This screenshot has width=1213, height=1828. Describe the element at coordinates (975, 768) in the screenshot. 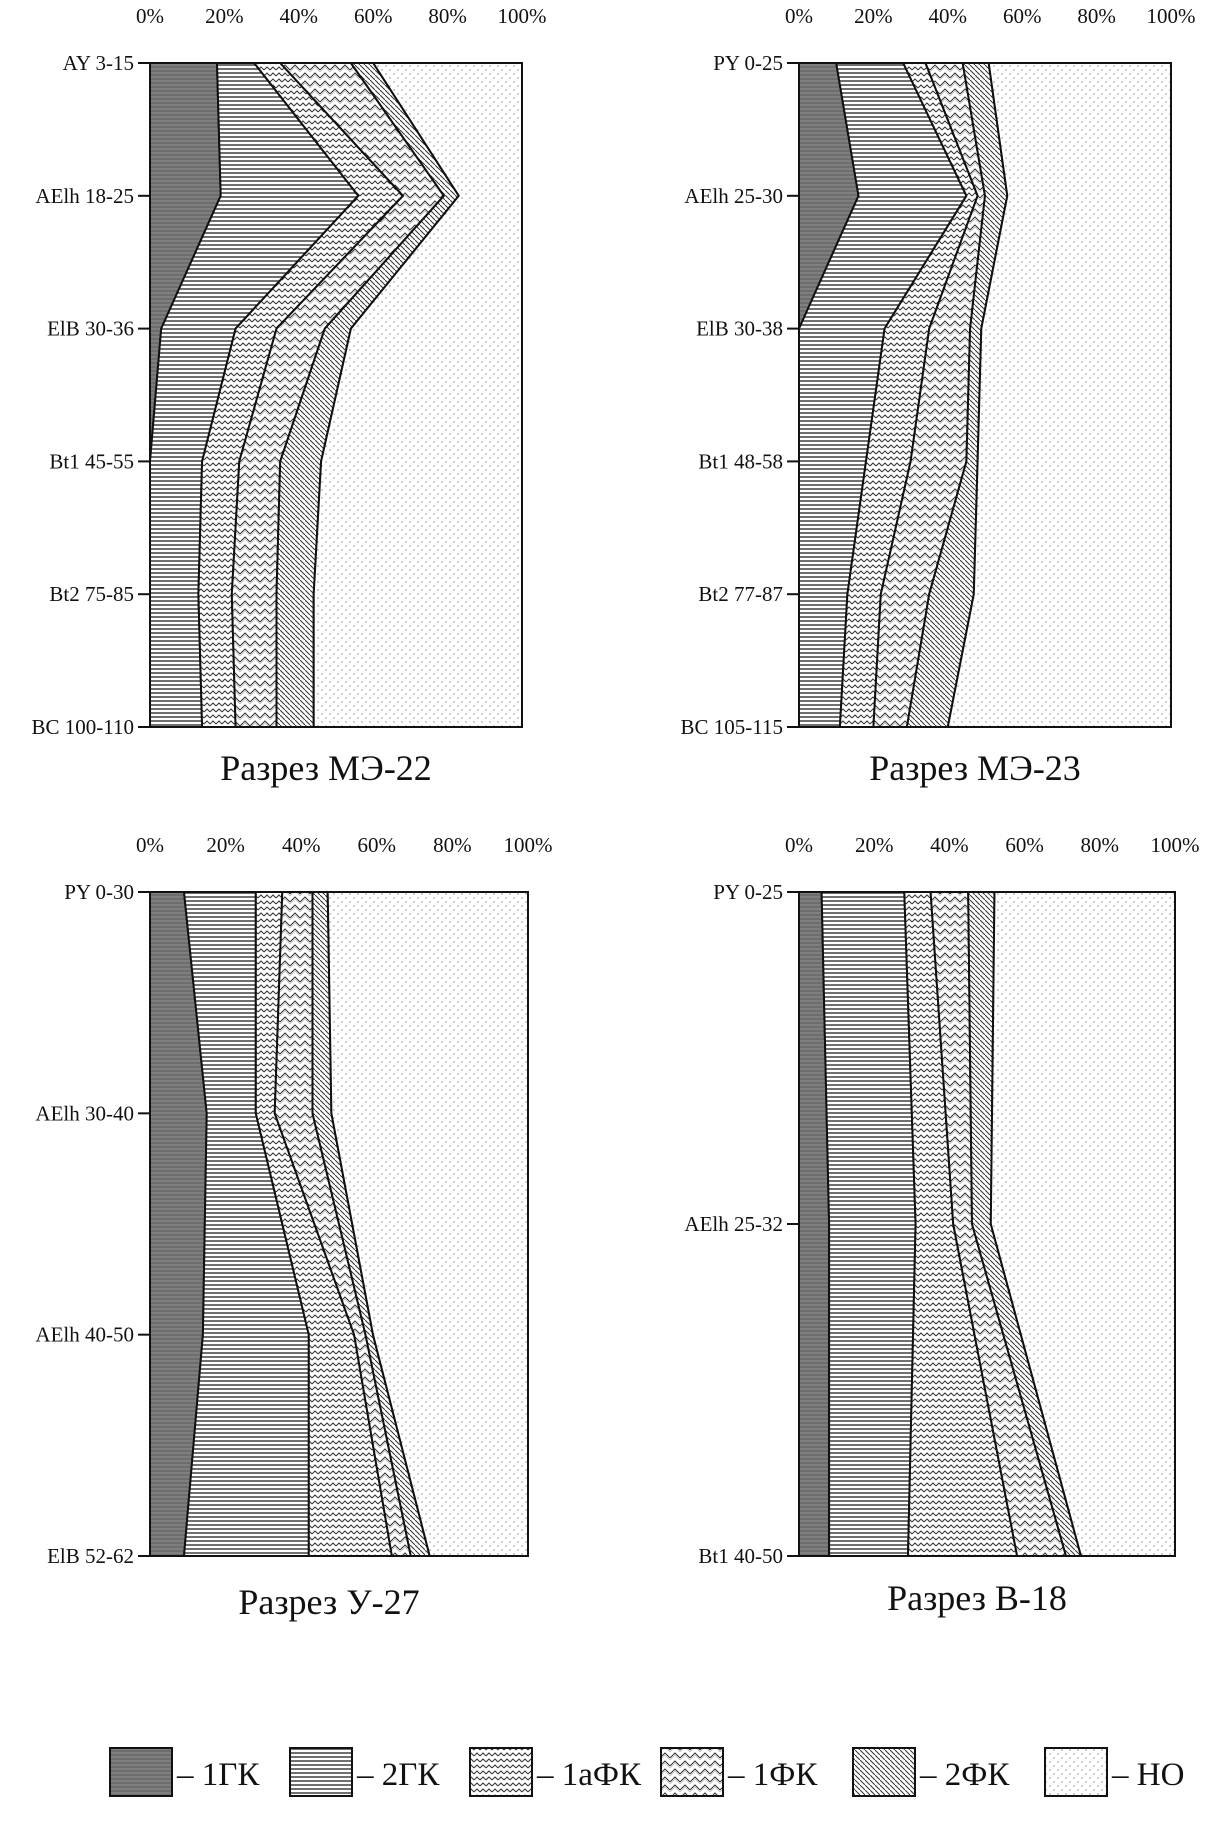

I see `panel-title: Разрез МЭ-23` at that location.